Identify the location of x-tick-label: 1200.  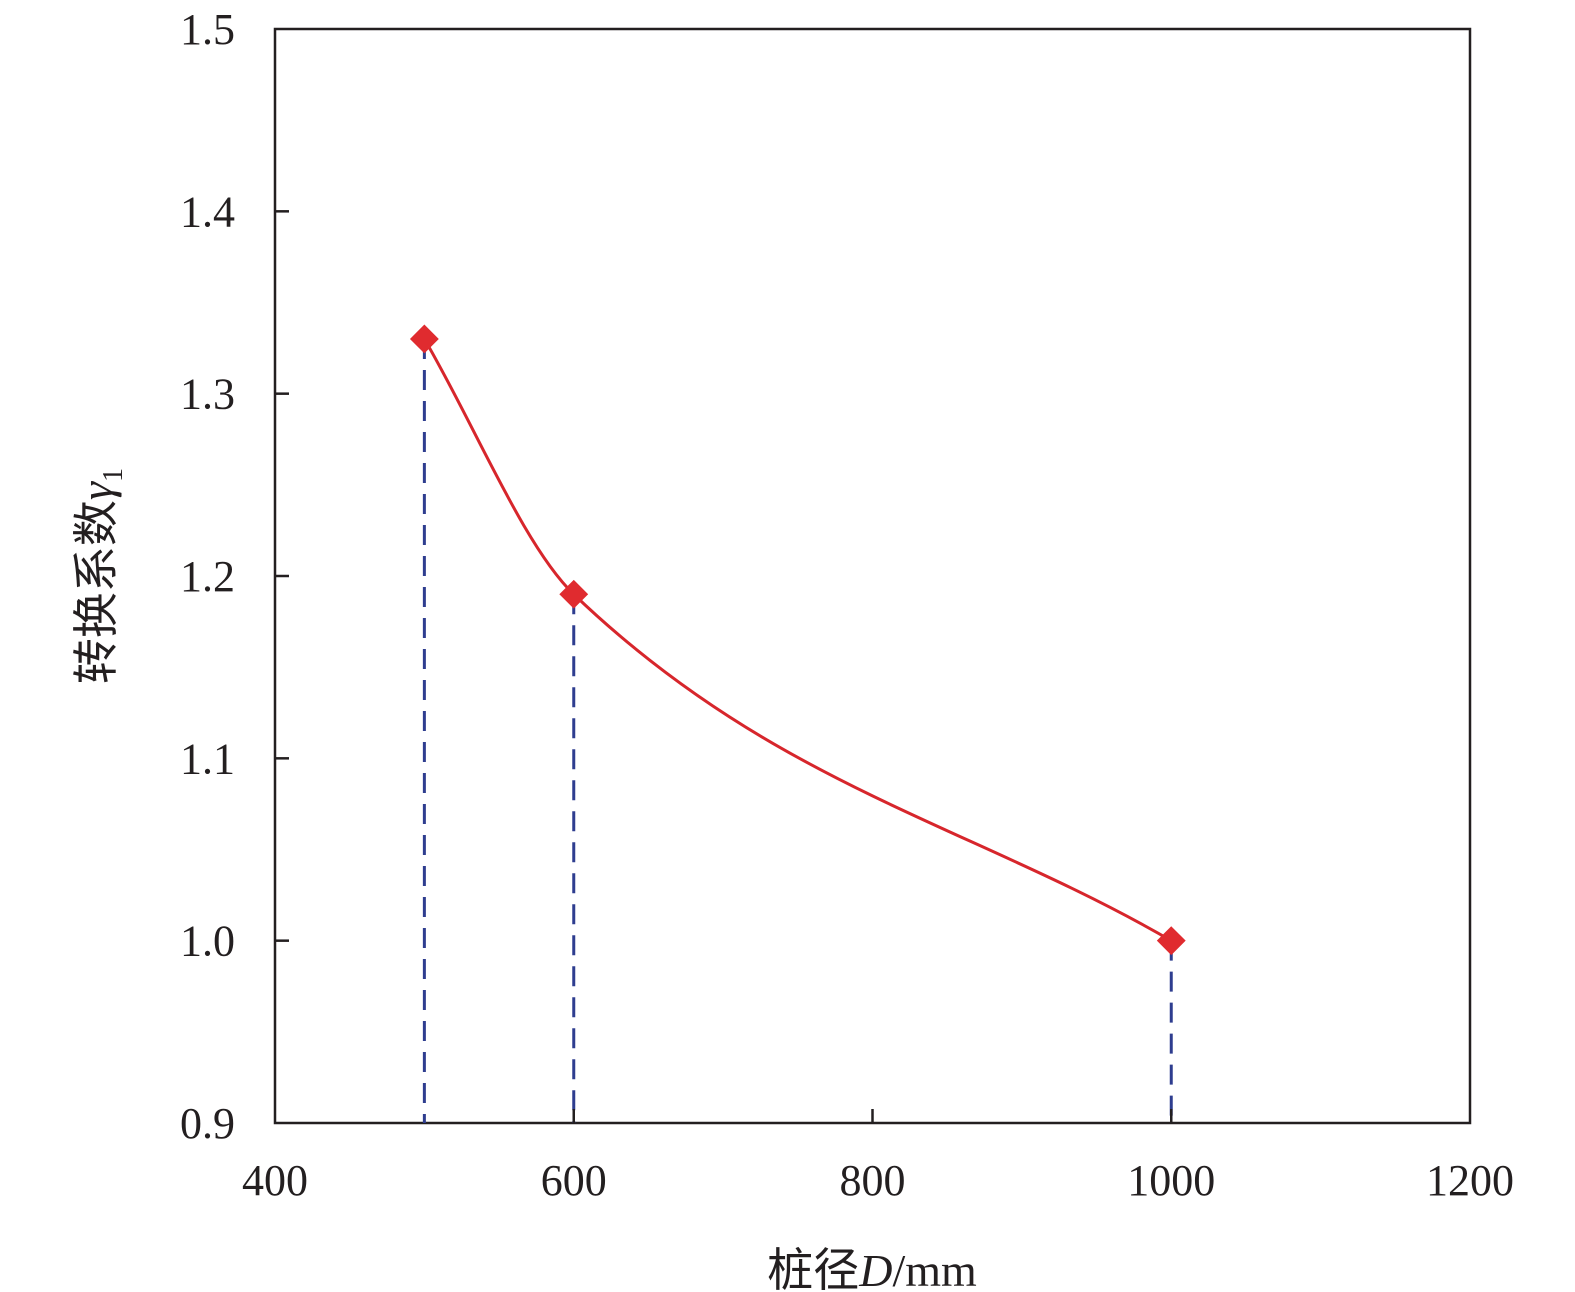
(1470, 1180).